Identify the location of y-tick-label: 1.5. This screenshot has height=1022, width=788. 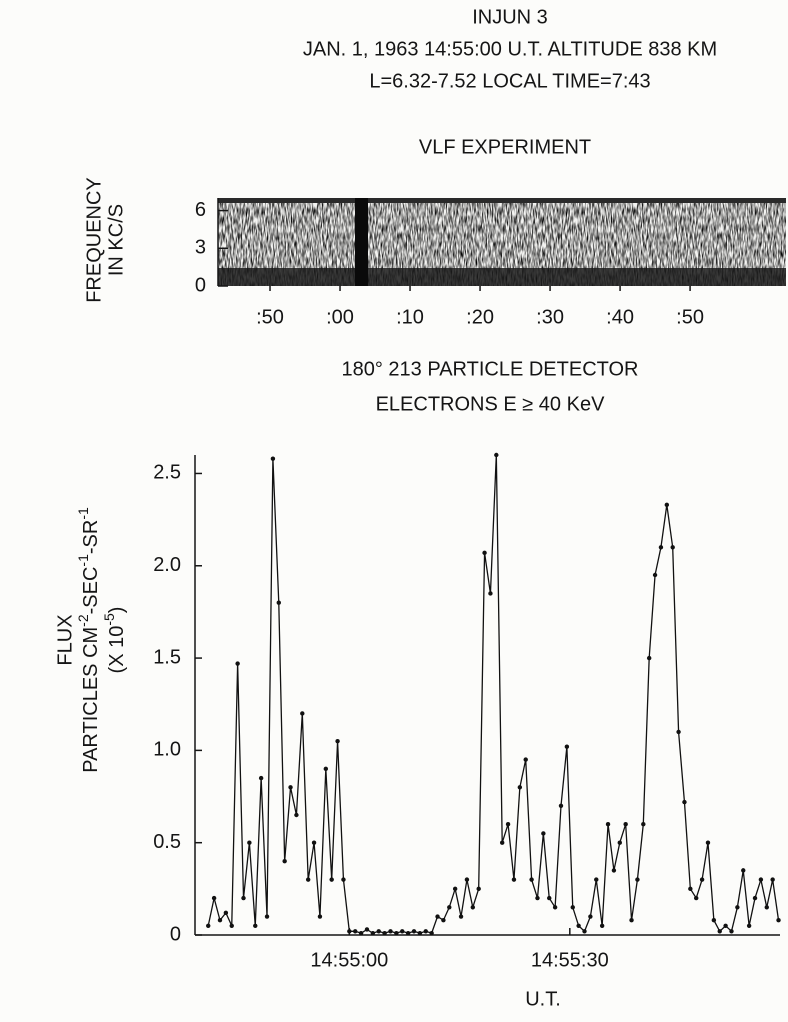
(167, 657).